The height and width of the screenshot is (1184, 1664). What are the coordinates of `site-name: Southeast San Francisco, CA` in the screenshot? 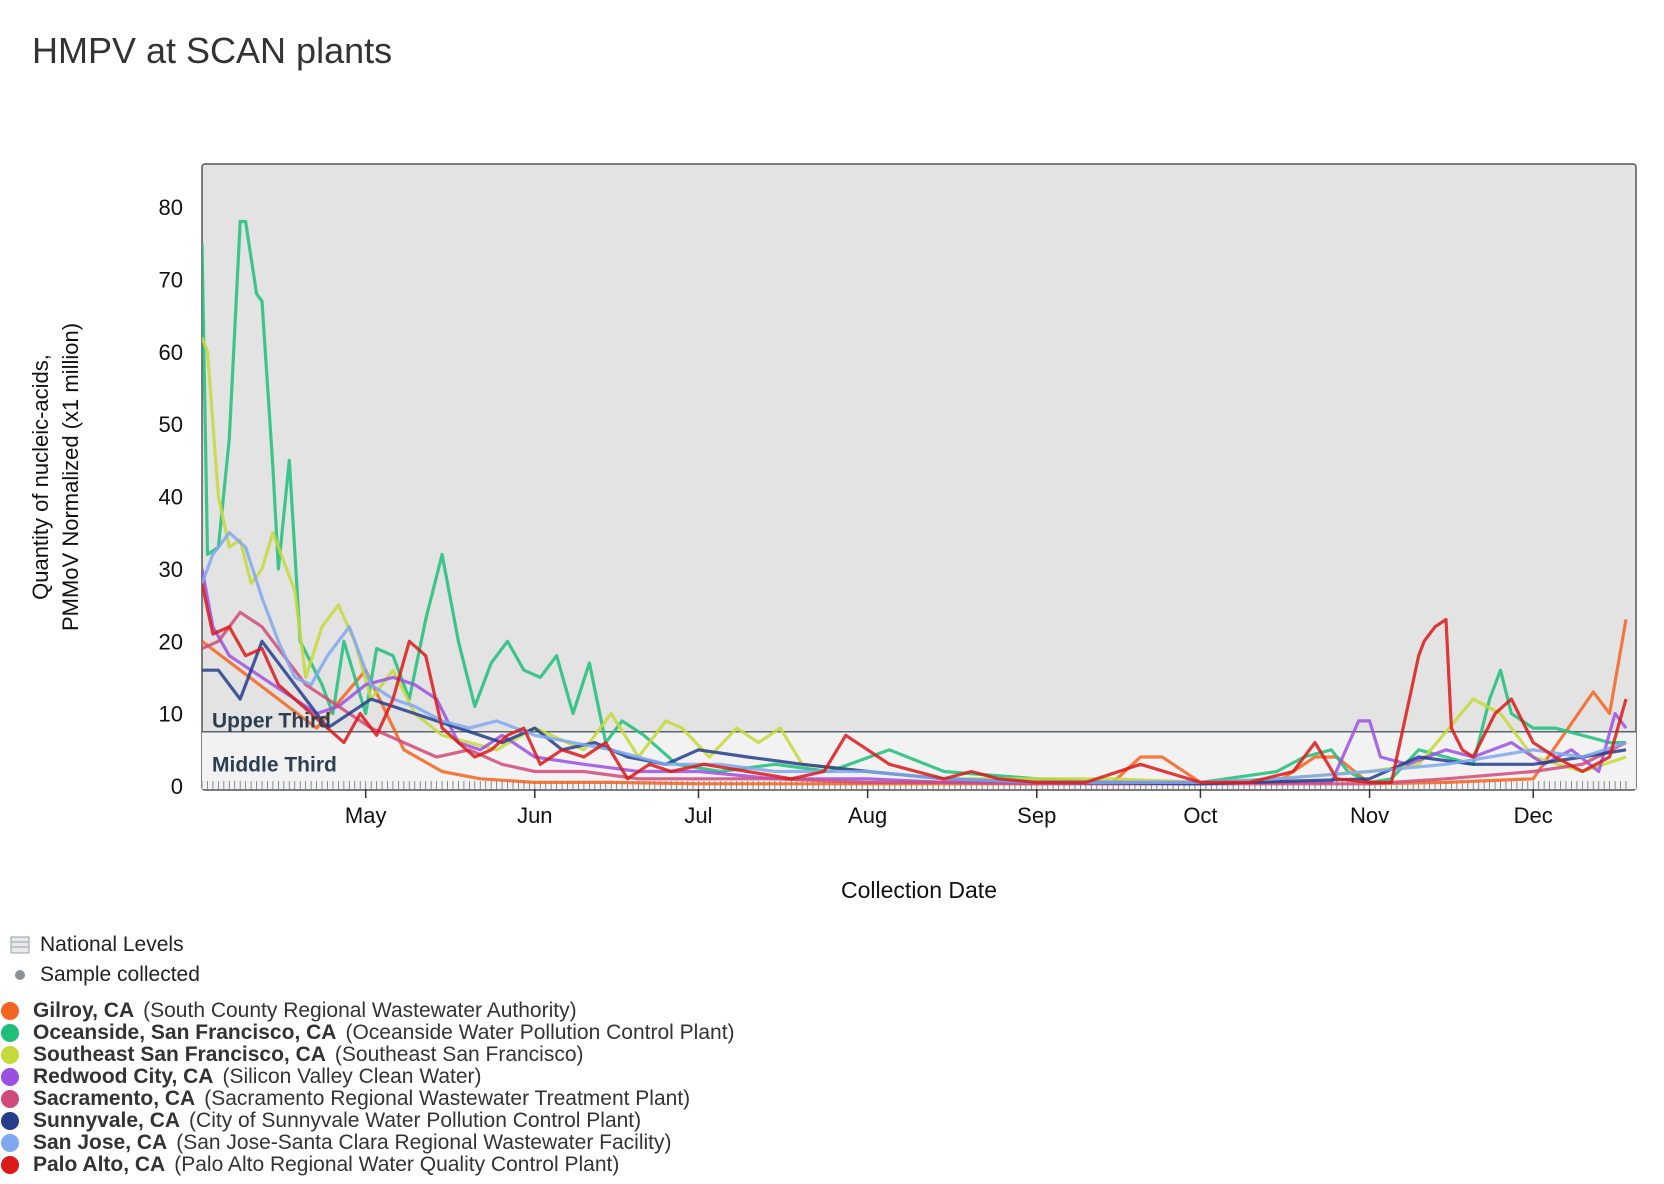 It's located at (179, 1054).